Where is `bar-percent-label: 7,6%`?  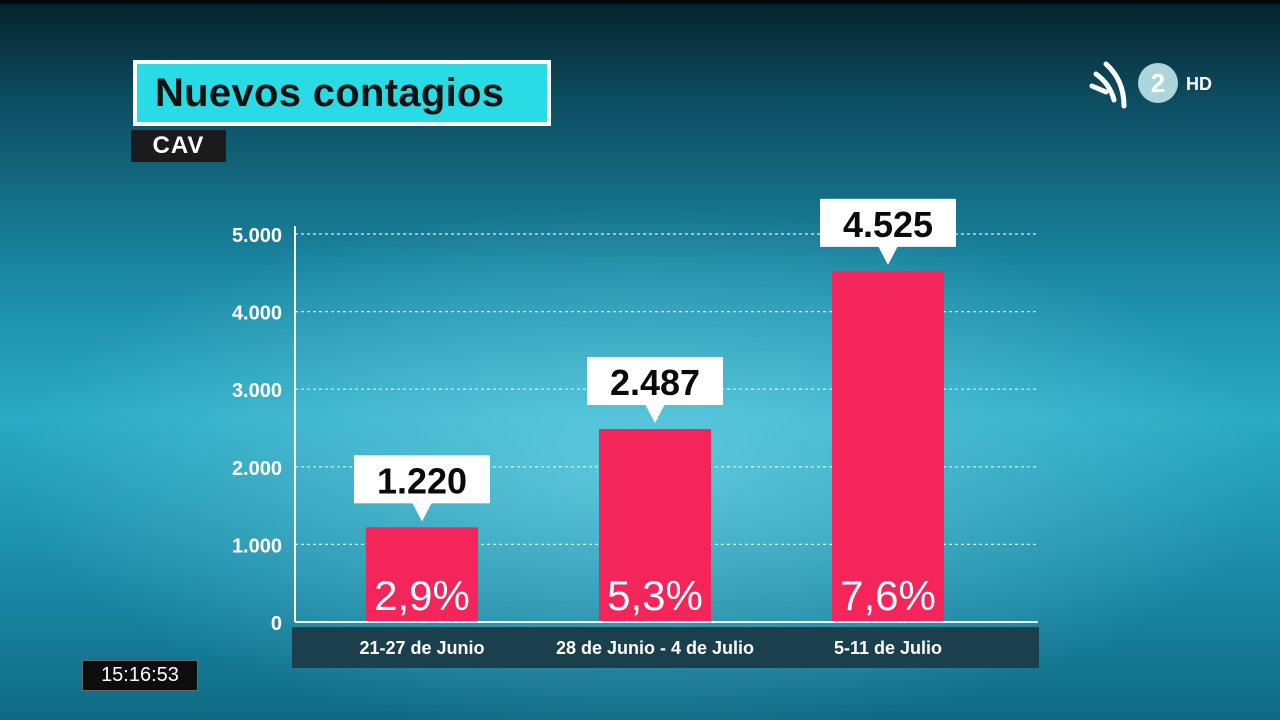
bar-percent-label: 7,6% is located at coordinates (888, 595).